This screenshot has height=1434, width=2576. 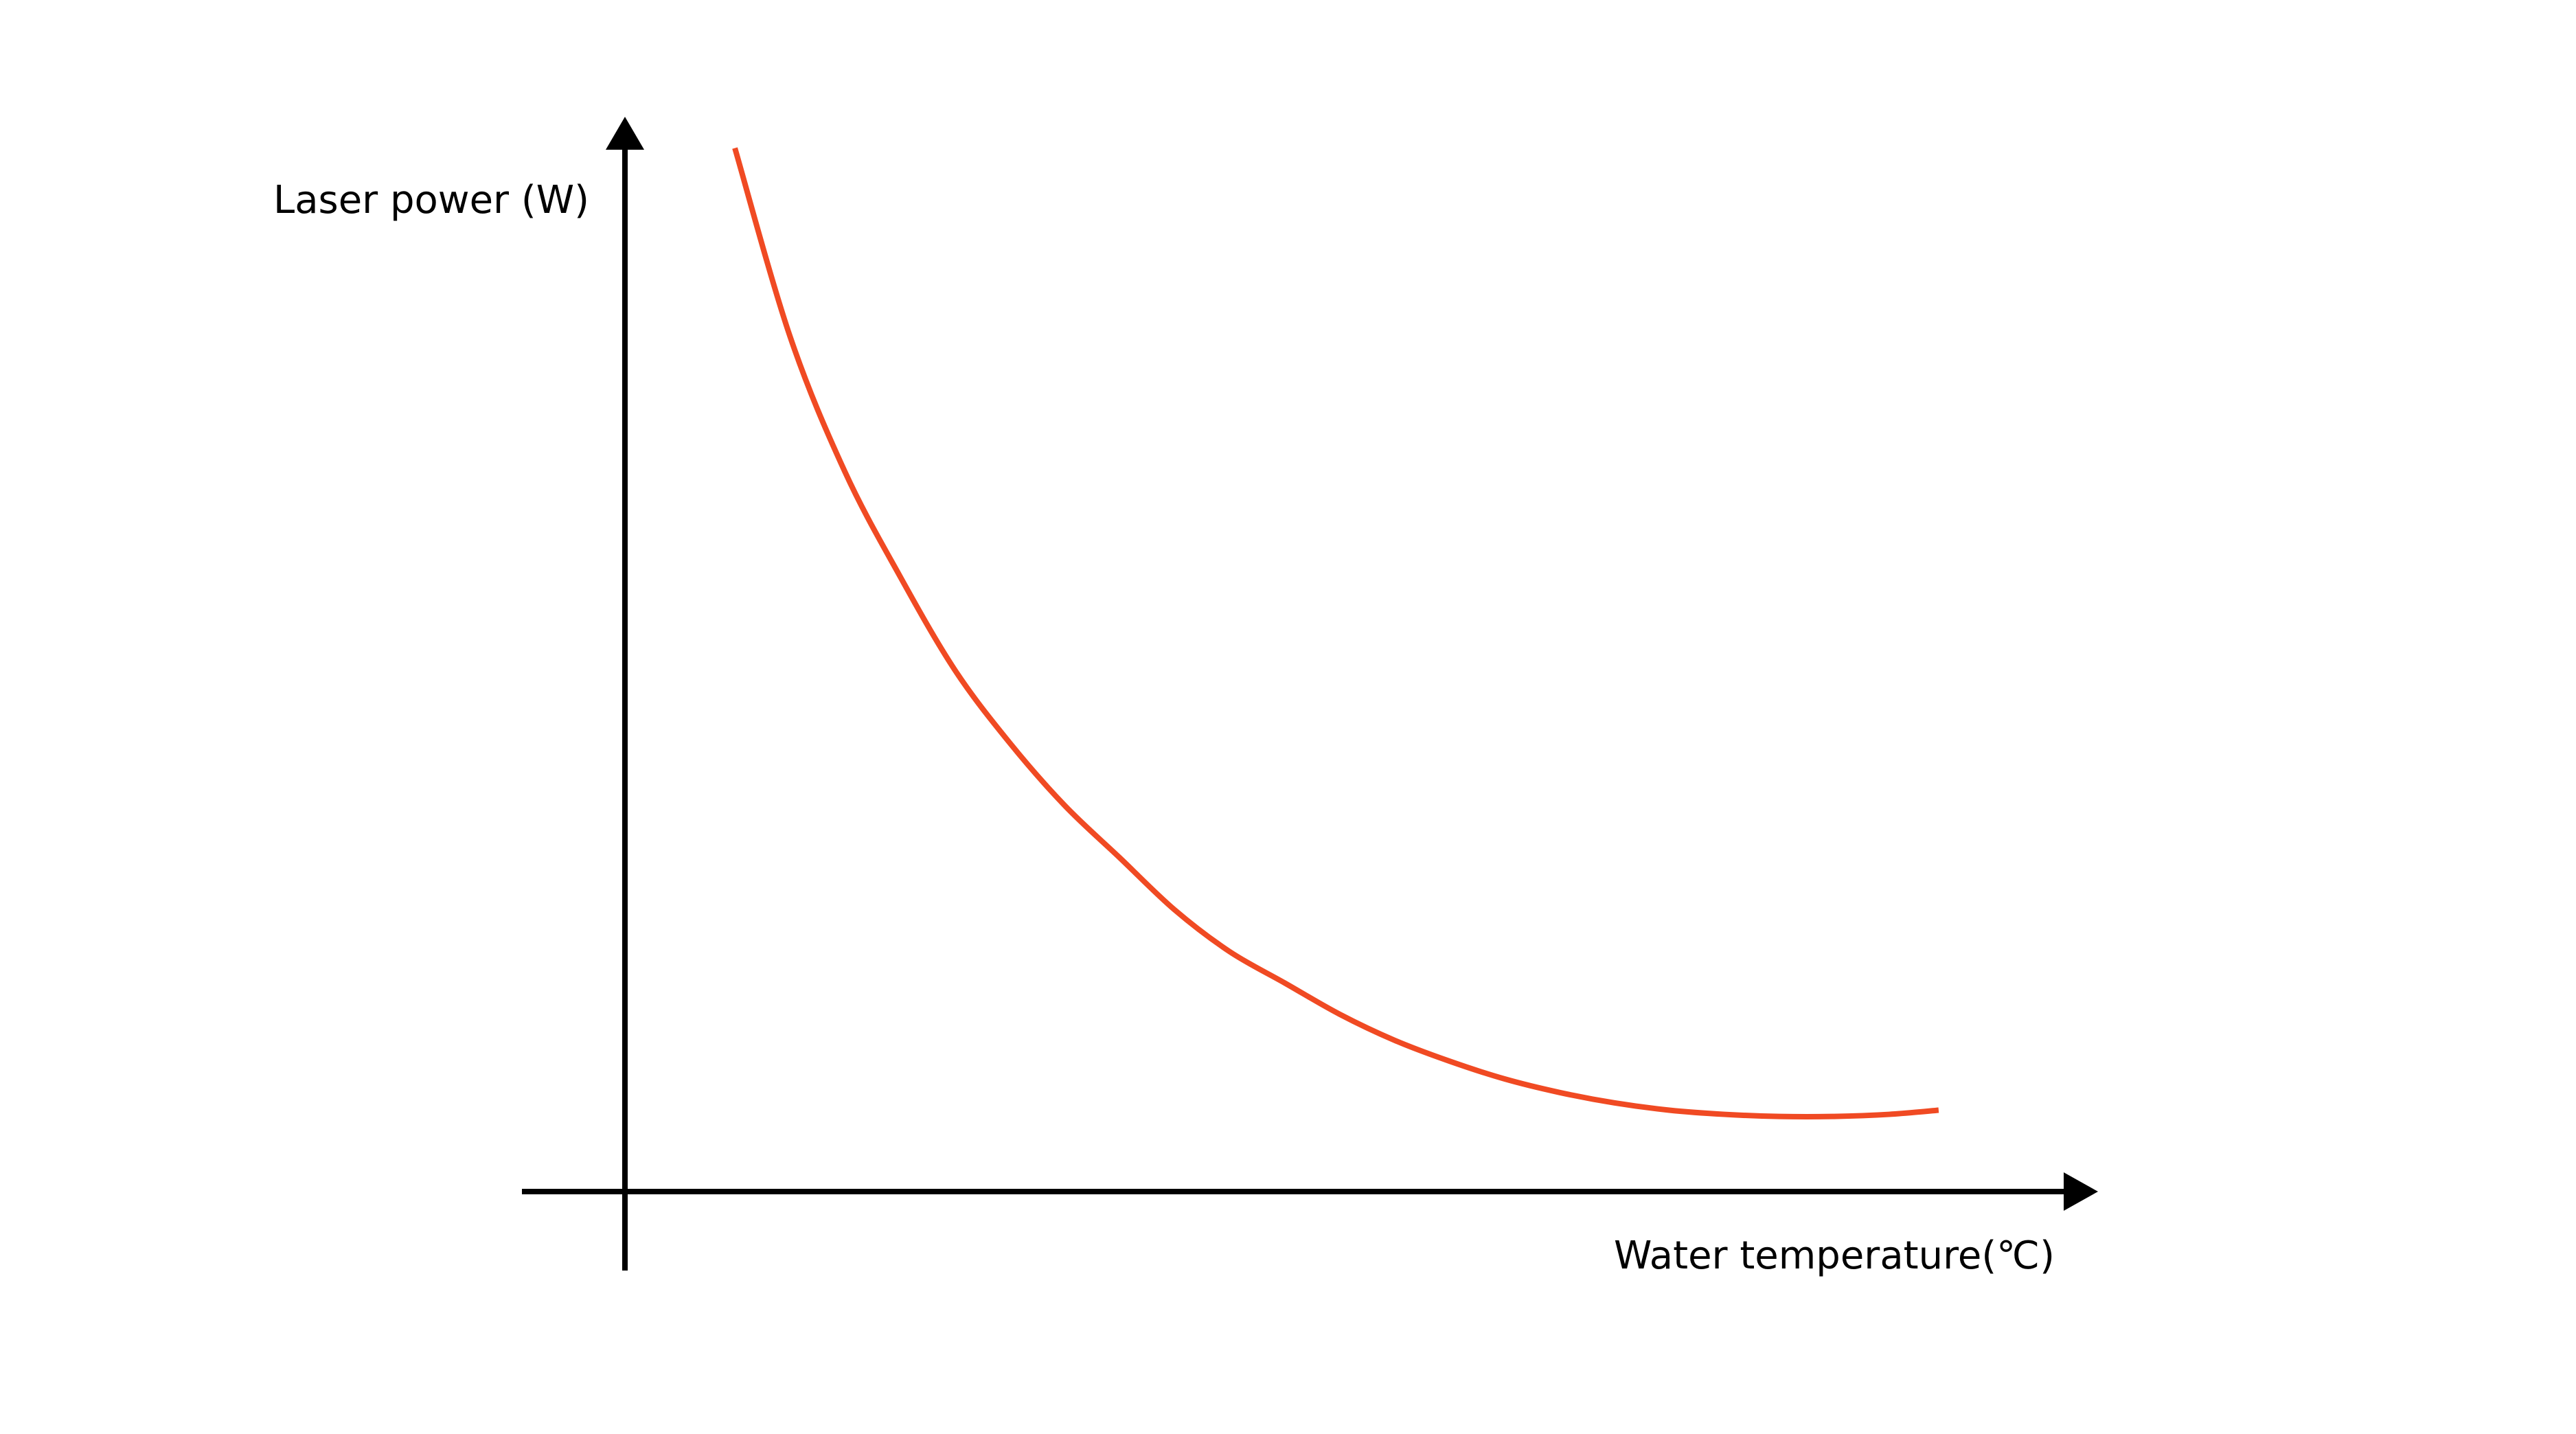 I want to click on x-axis-label: Water temperature(℃), so click(x=1834, y=1255).